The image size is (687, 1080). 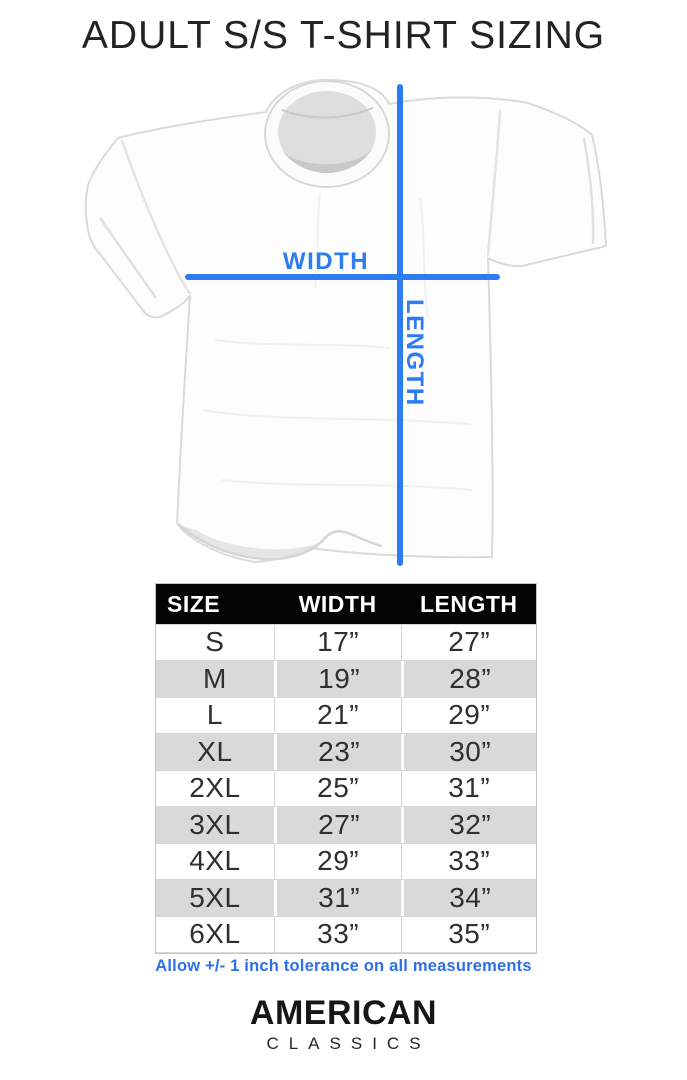 What do you see at coordinates (337, 678) in the screenshot?
I see `width-cell: 19”` at bounding box center [337, 678].